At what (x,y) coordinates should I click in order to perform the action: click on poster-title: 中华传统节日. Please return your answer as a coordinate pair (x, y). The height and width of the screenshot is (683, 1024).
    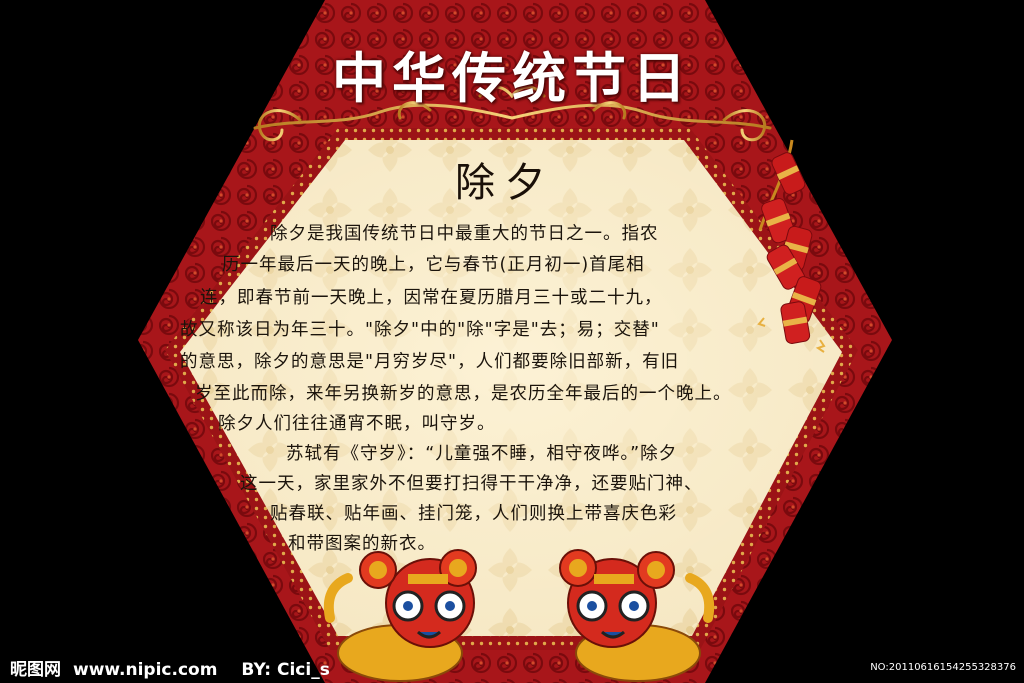
    Looking at the image, I should click on (512, 78).